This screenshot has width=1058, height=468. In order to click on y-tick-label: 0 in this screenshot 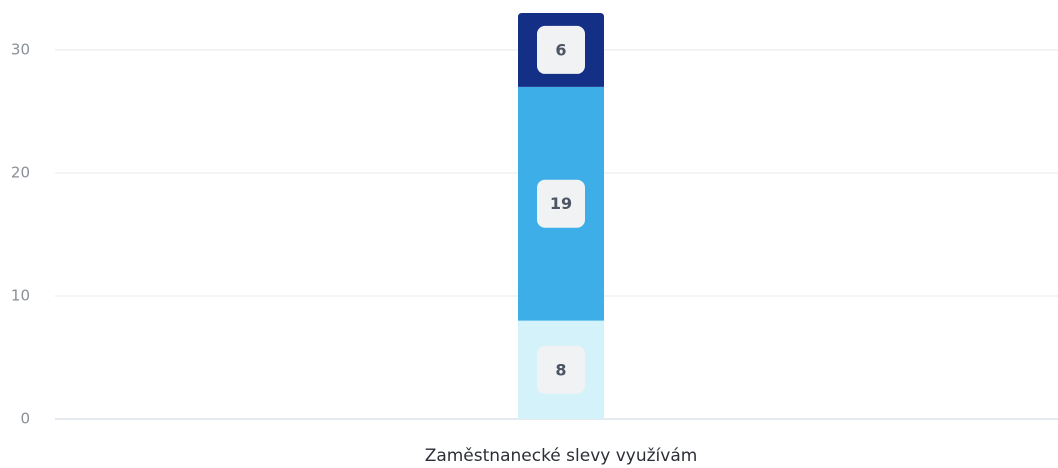, I will do `click(25, 419)`.